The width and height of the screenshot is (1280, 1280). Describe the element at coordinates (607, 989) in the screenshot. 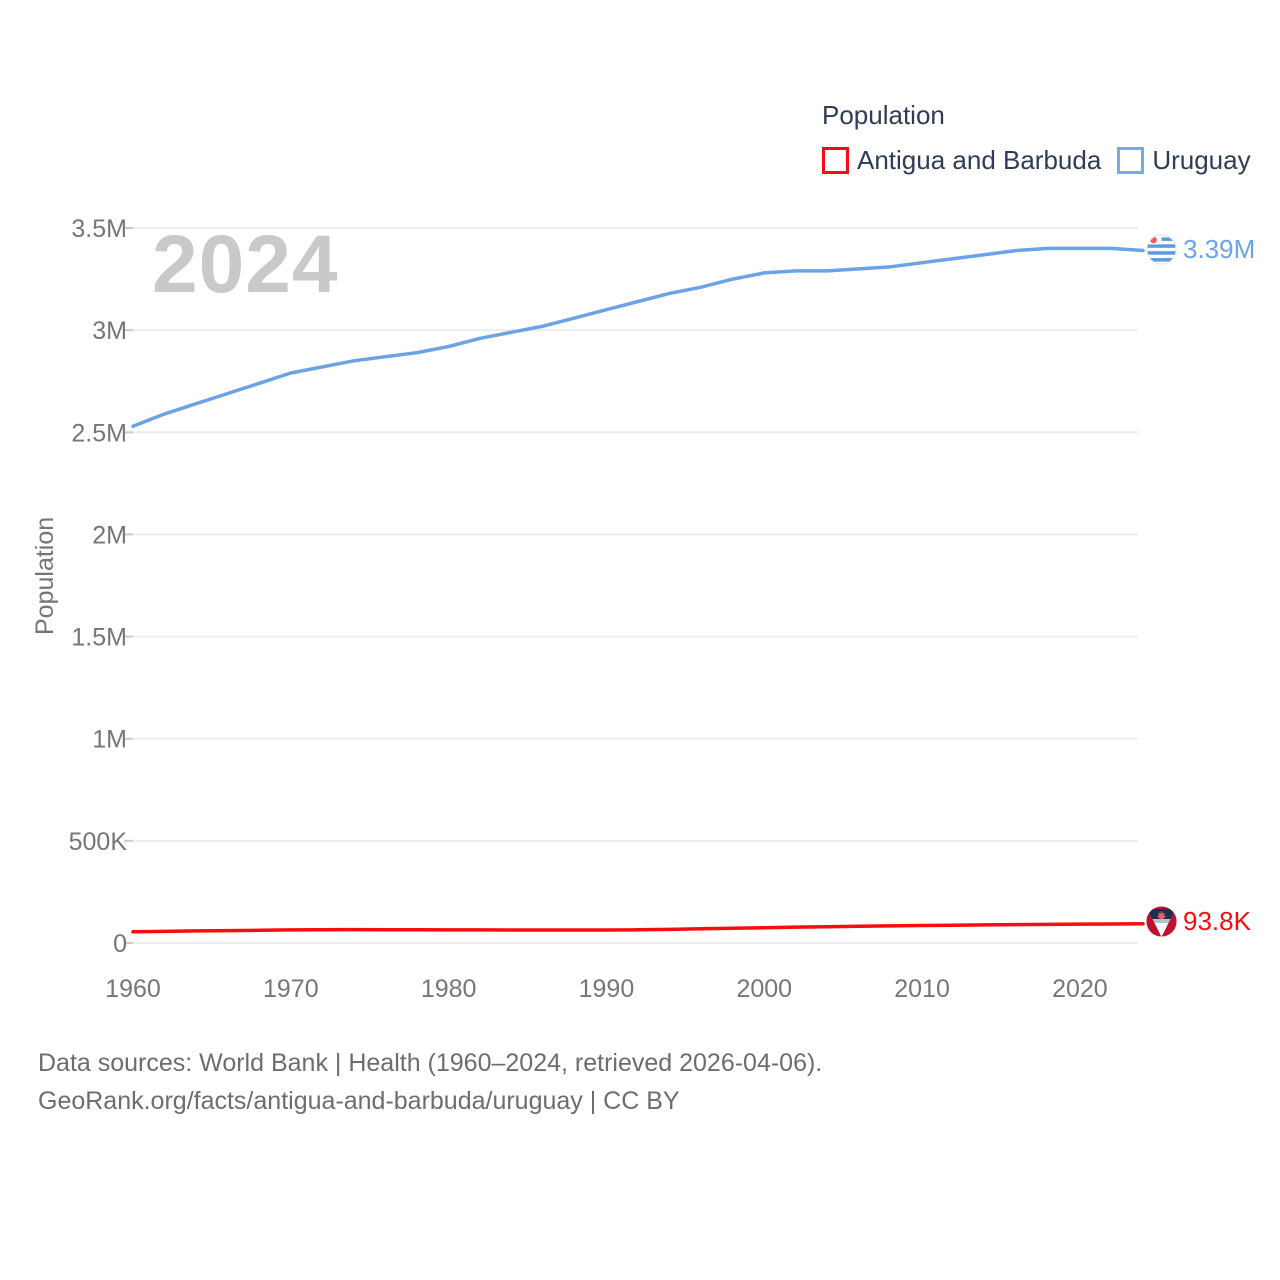

I see `x-tick-label: 1990` at that location.